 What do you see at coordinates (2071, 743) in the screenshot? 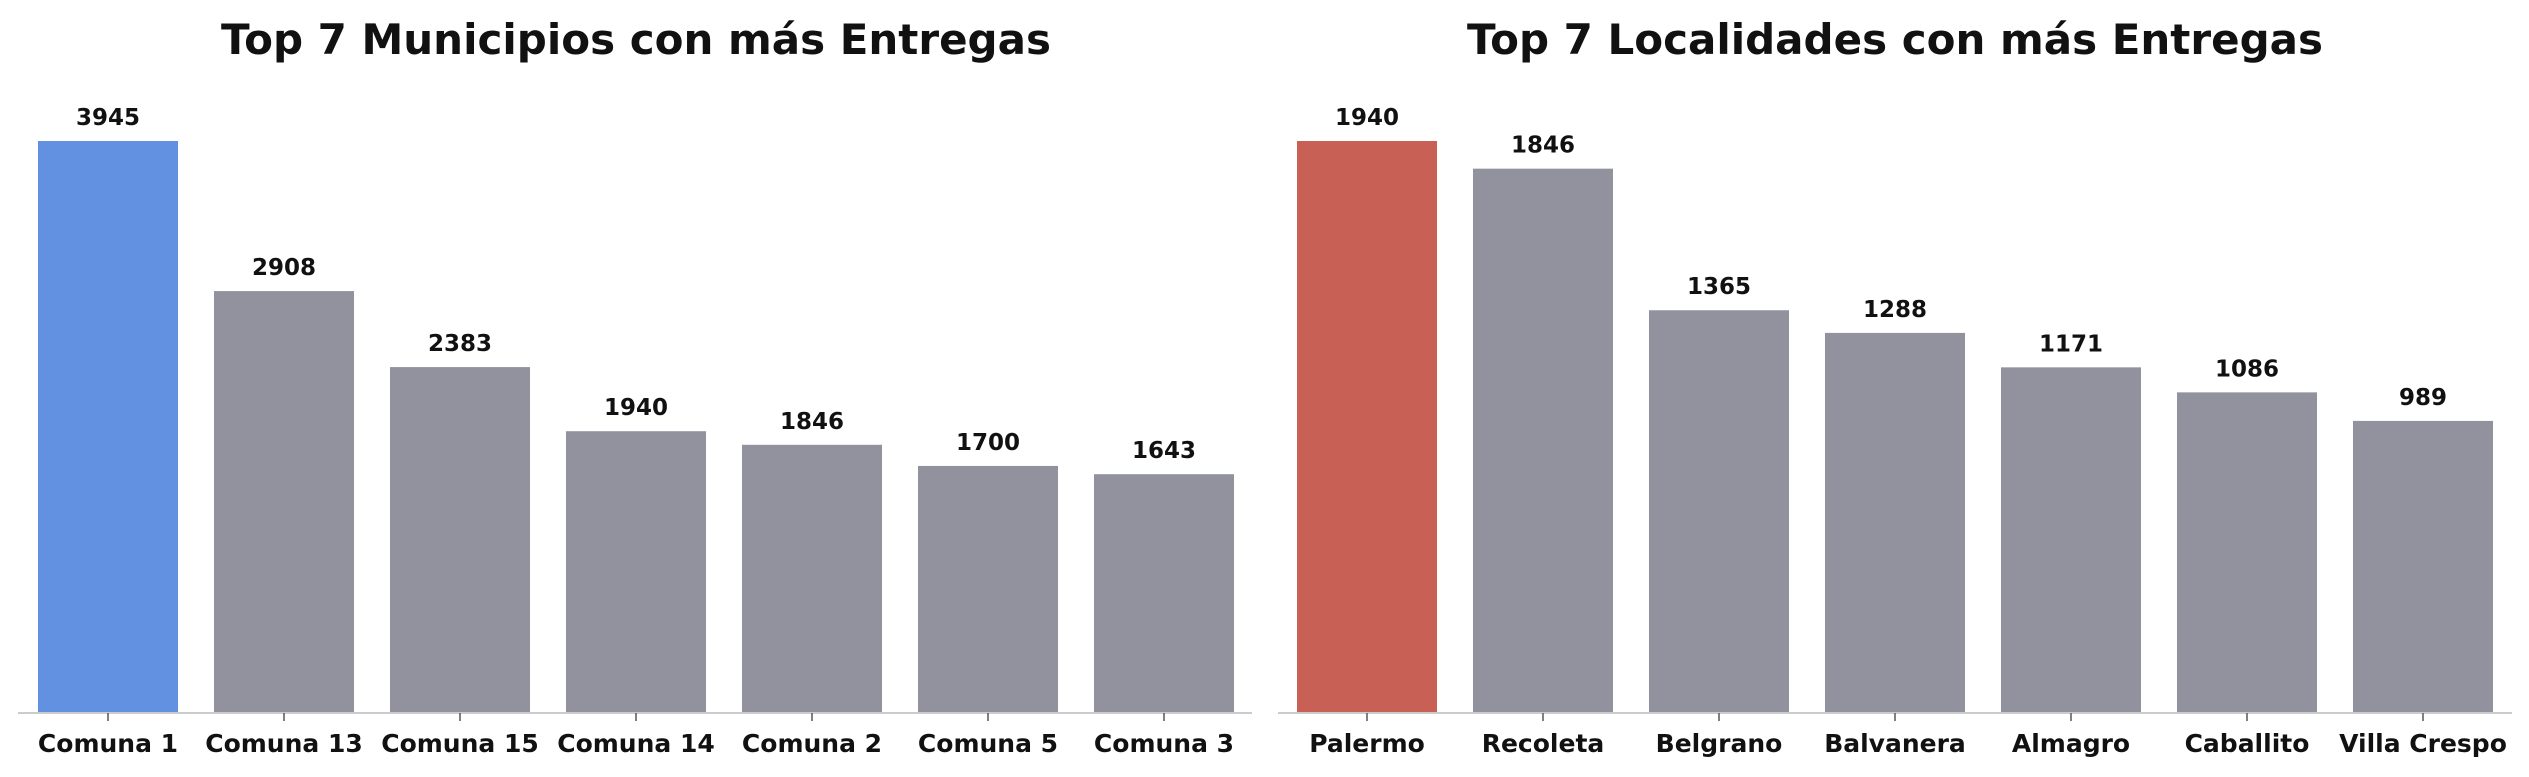
I see `localidades-tick-label-almagro: Almagro` at bounding box center [2071, 743].